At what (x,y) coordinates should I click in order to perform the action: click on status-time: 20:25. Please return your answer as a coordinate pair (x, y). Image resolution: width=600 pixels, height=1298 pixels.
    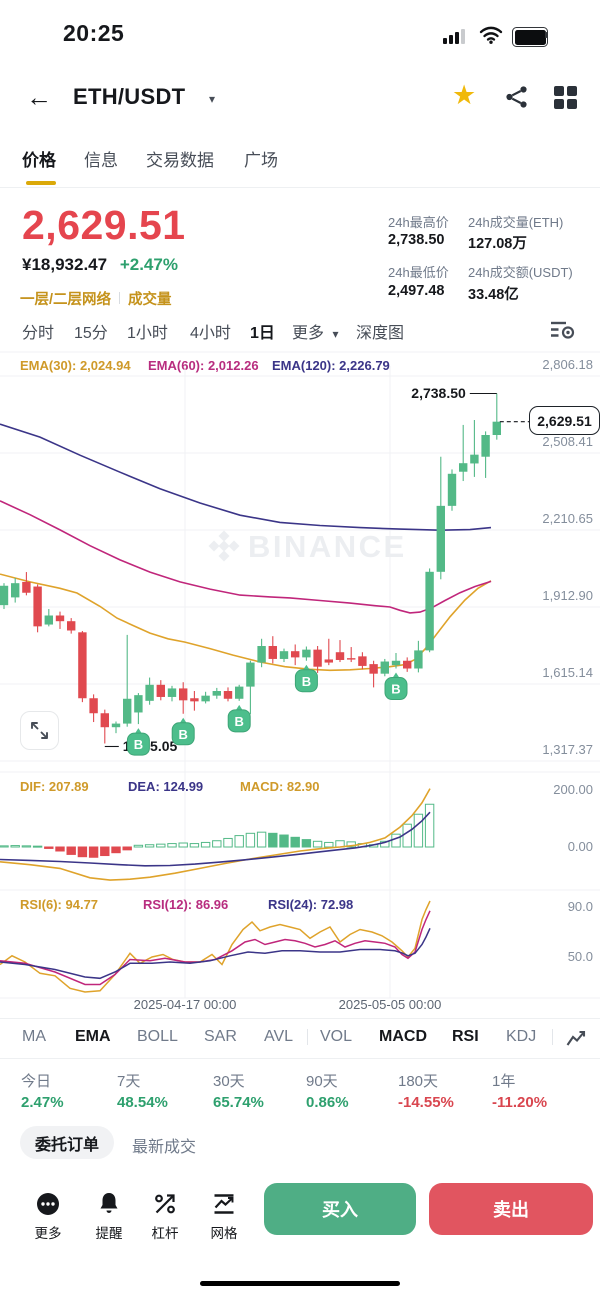
    Looking at the image, I should click on (94, 33).